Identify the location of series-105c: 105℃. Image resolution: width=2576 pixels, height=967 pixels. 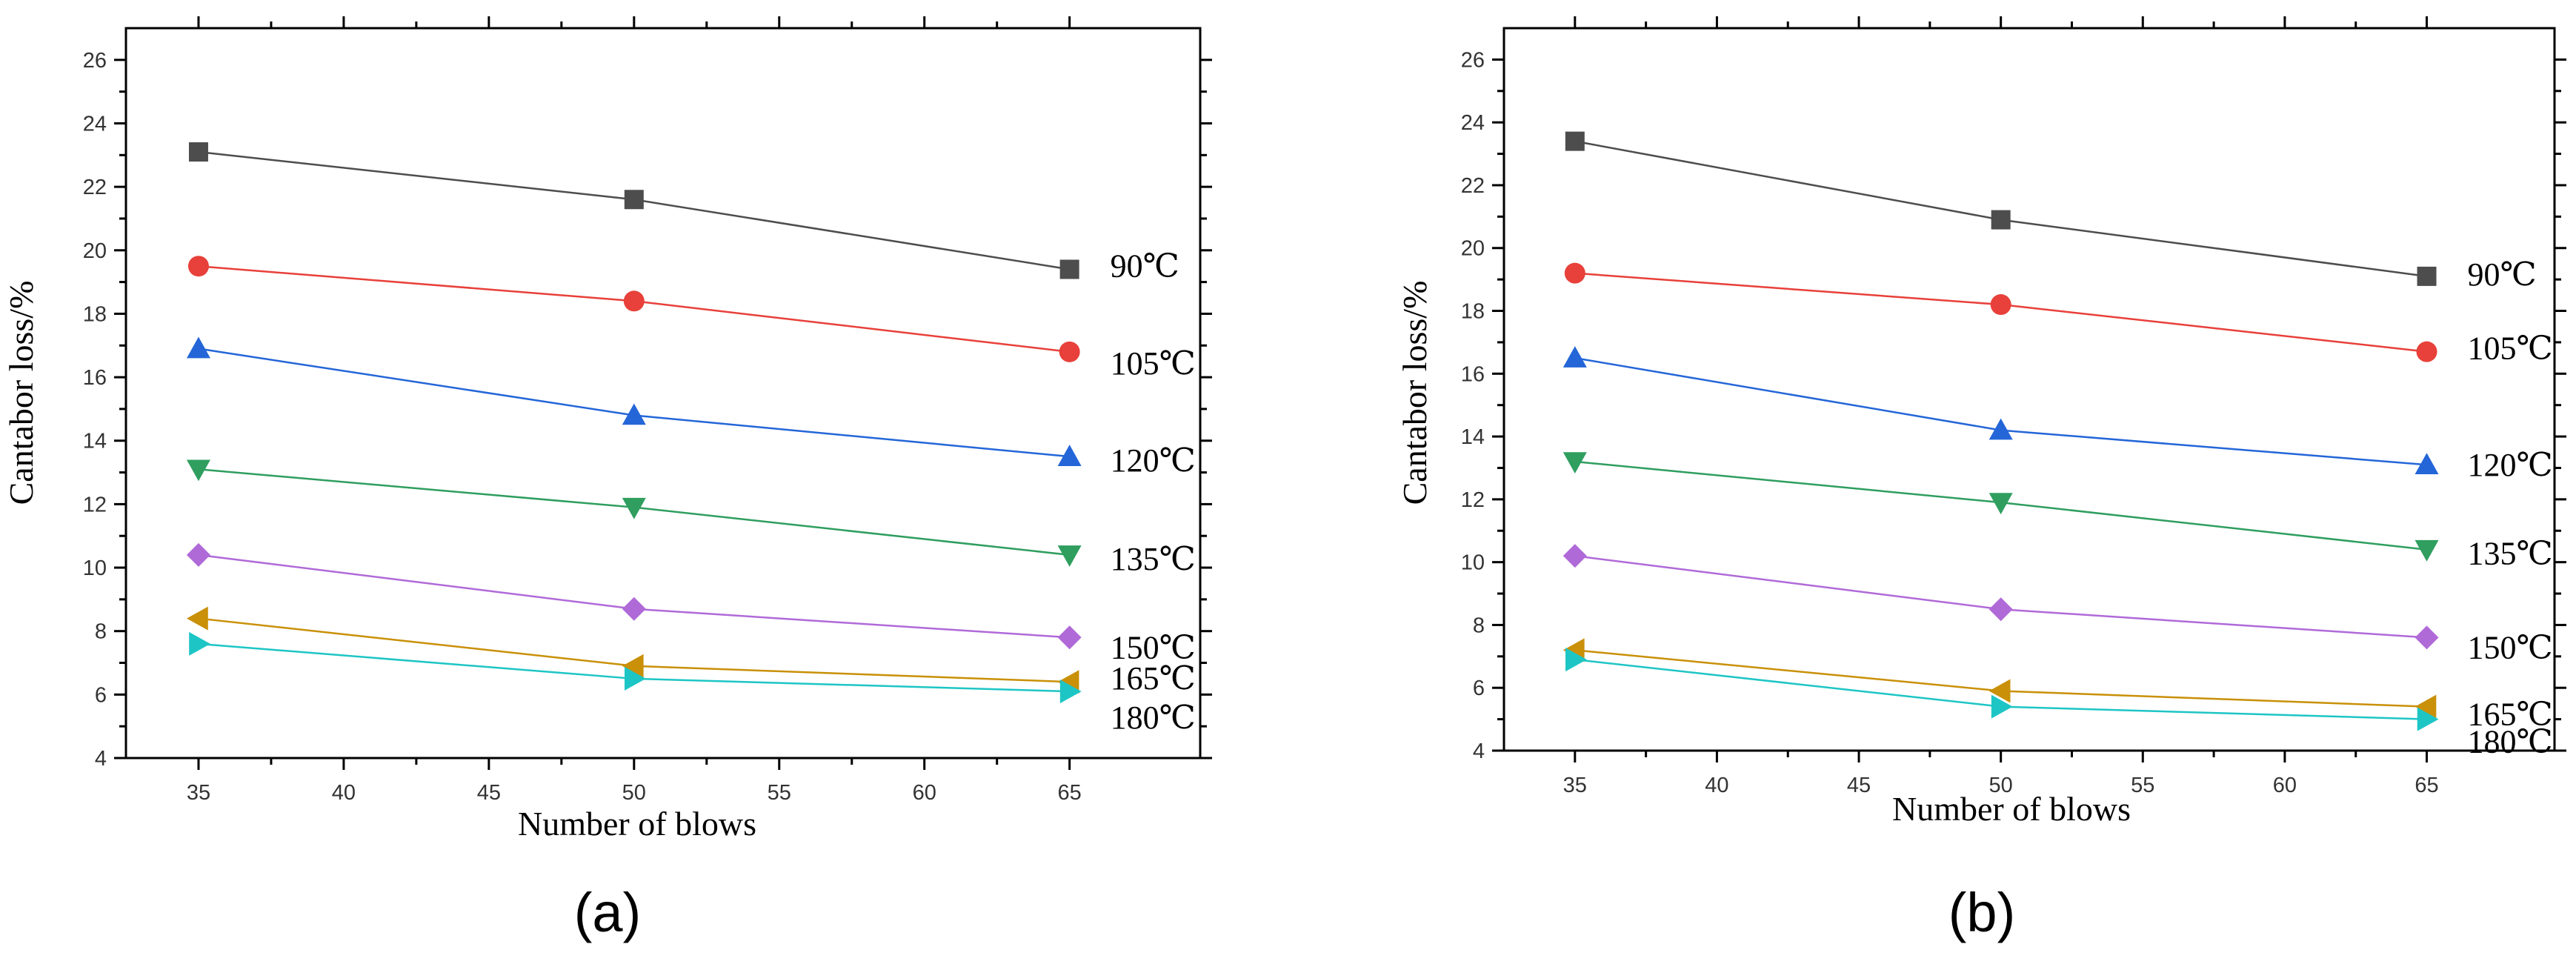
(2058, 314).